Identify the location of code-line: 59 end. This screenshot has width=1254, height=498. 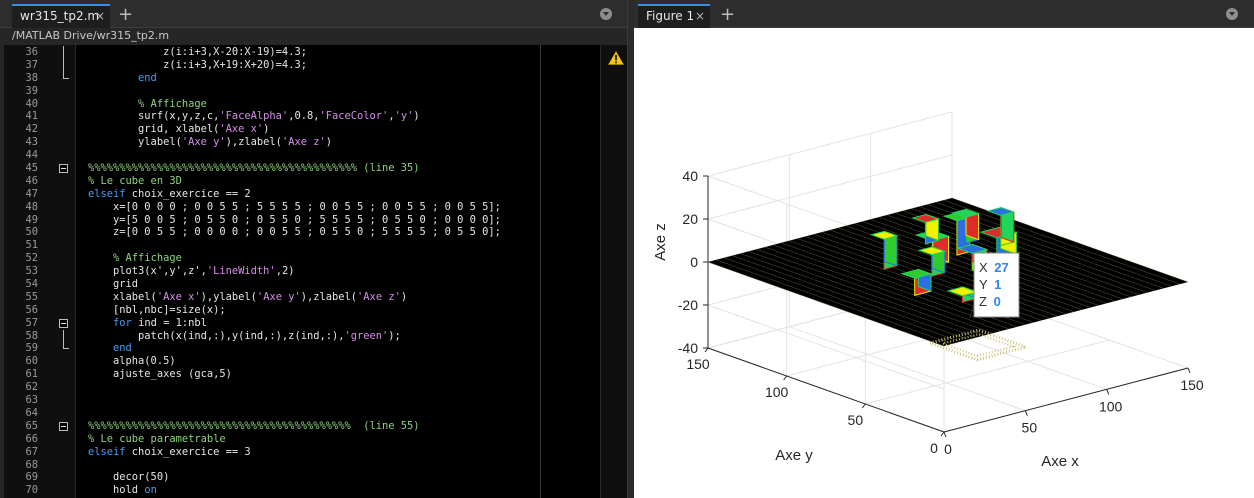
(300, 348).